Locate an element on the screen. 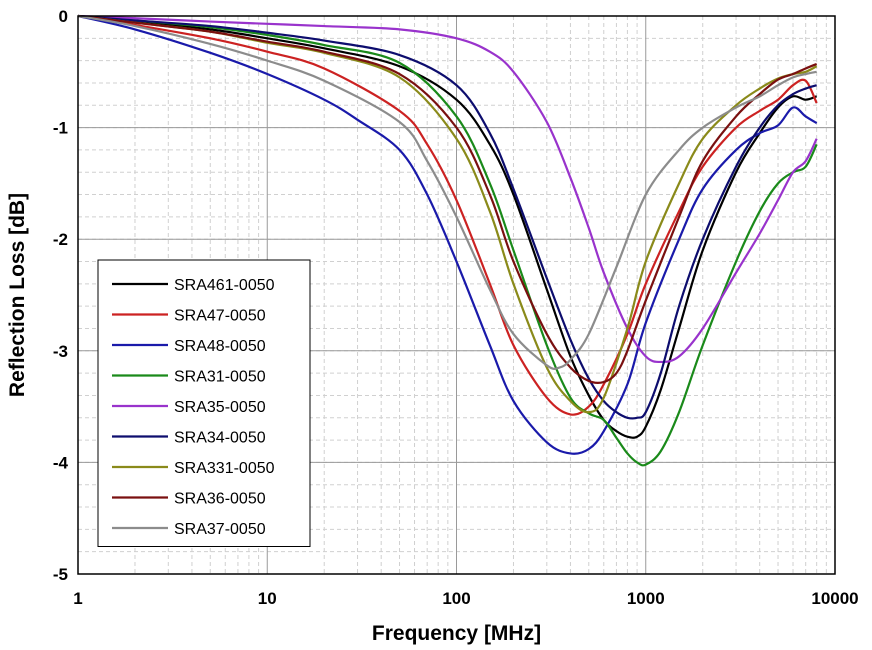 The image size is (872, 650). legend-label: SRA35-0050 is located at coordinates (220, 407).